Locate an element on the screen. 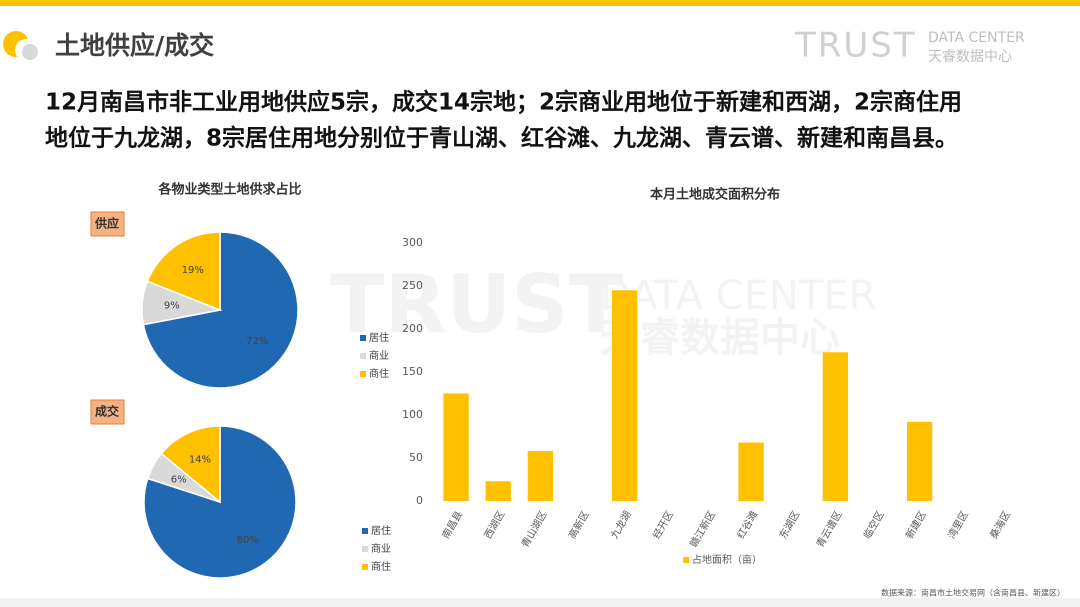  y-tick-label: 50 is located at coordinates (416, 457).